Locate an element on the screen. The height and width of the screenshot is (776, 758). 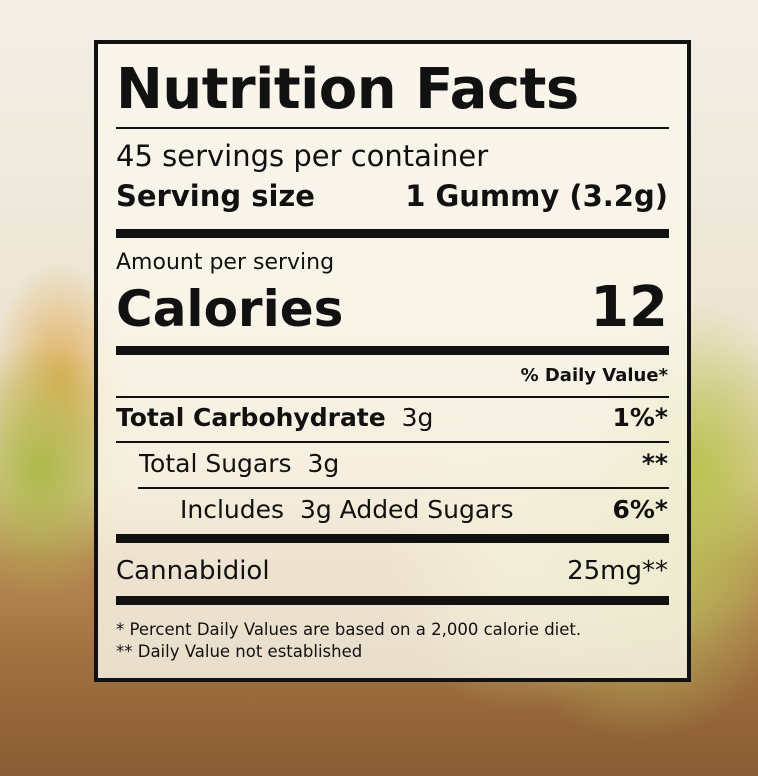
nutrient-name: Total Carbohydrate is located at coordinates (251, 417).